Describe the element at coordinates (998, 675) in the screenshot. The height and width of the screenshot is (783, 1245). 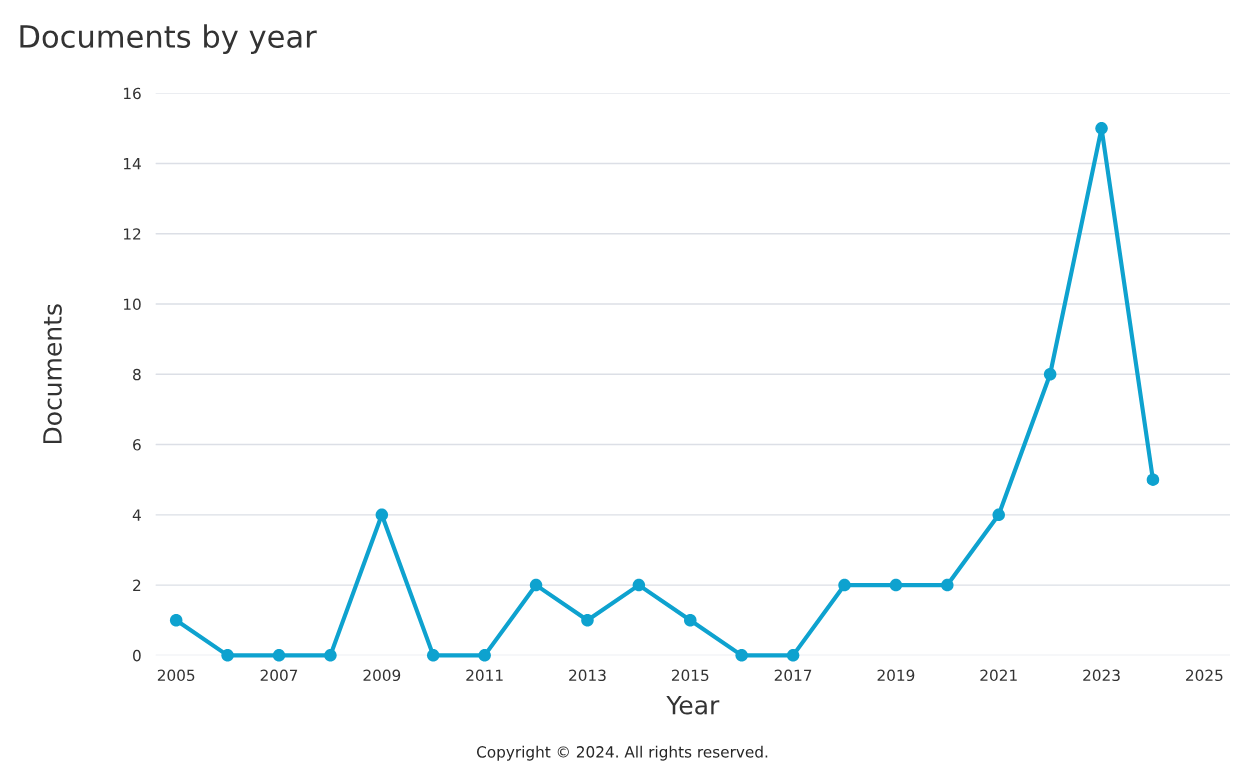
I see `x-tick-label: 2021` at that location.